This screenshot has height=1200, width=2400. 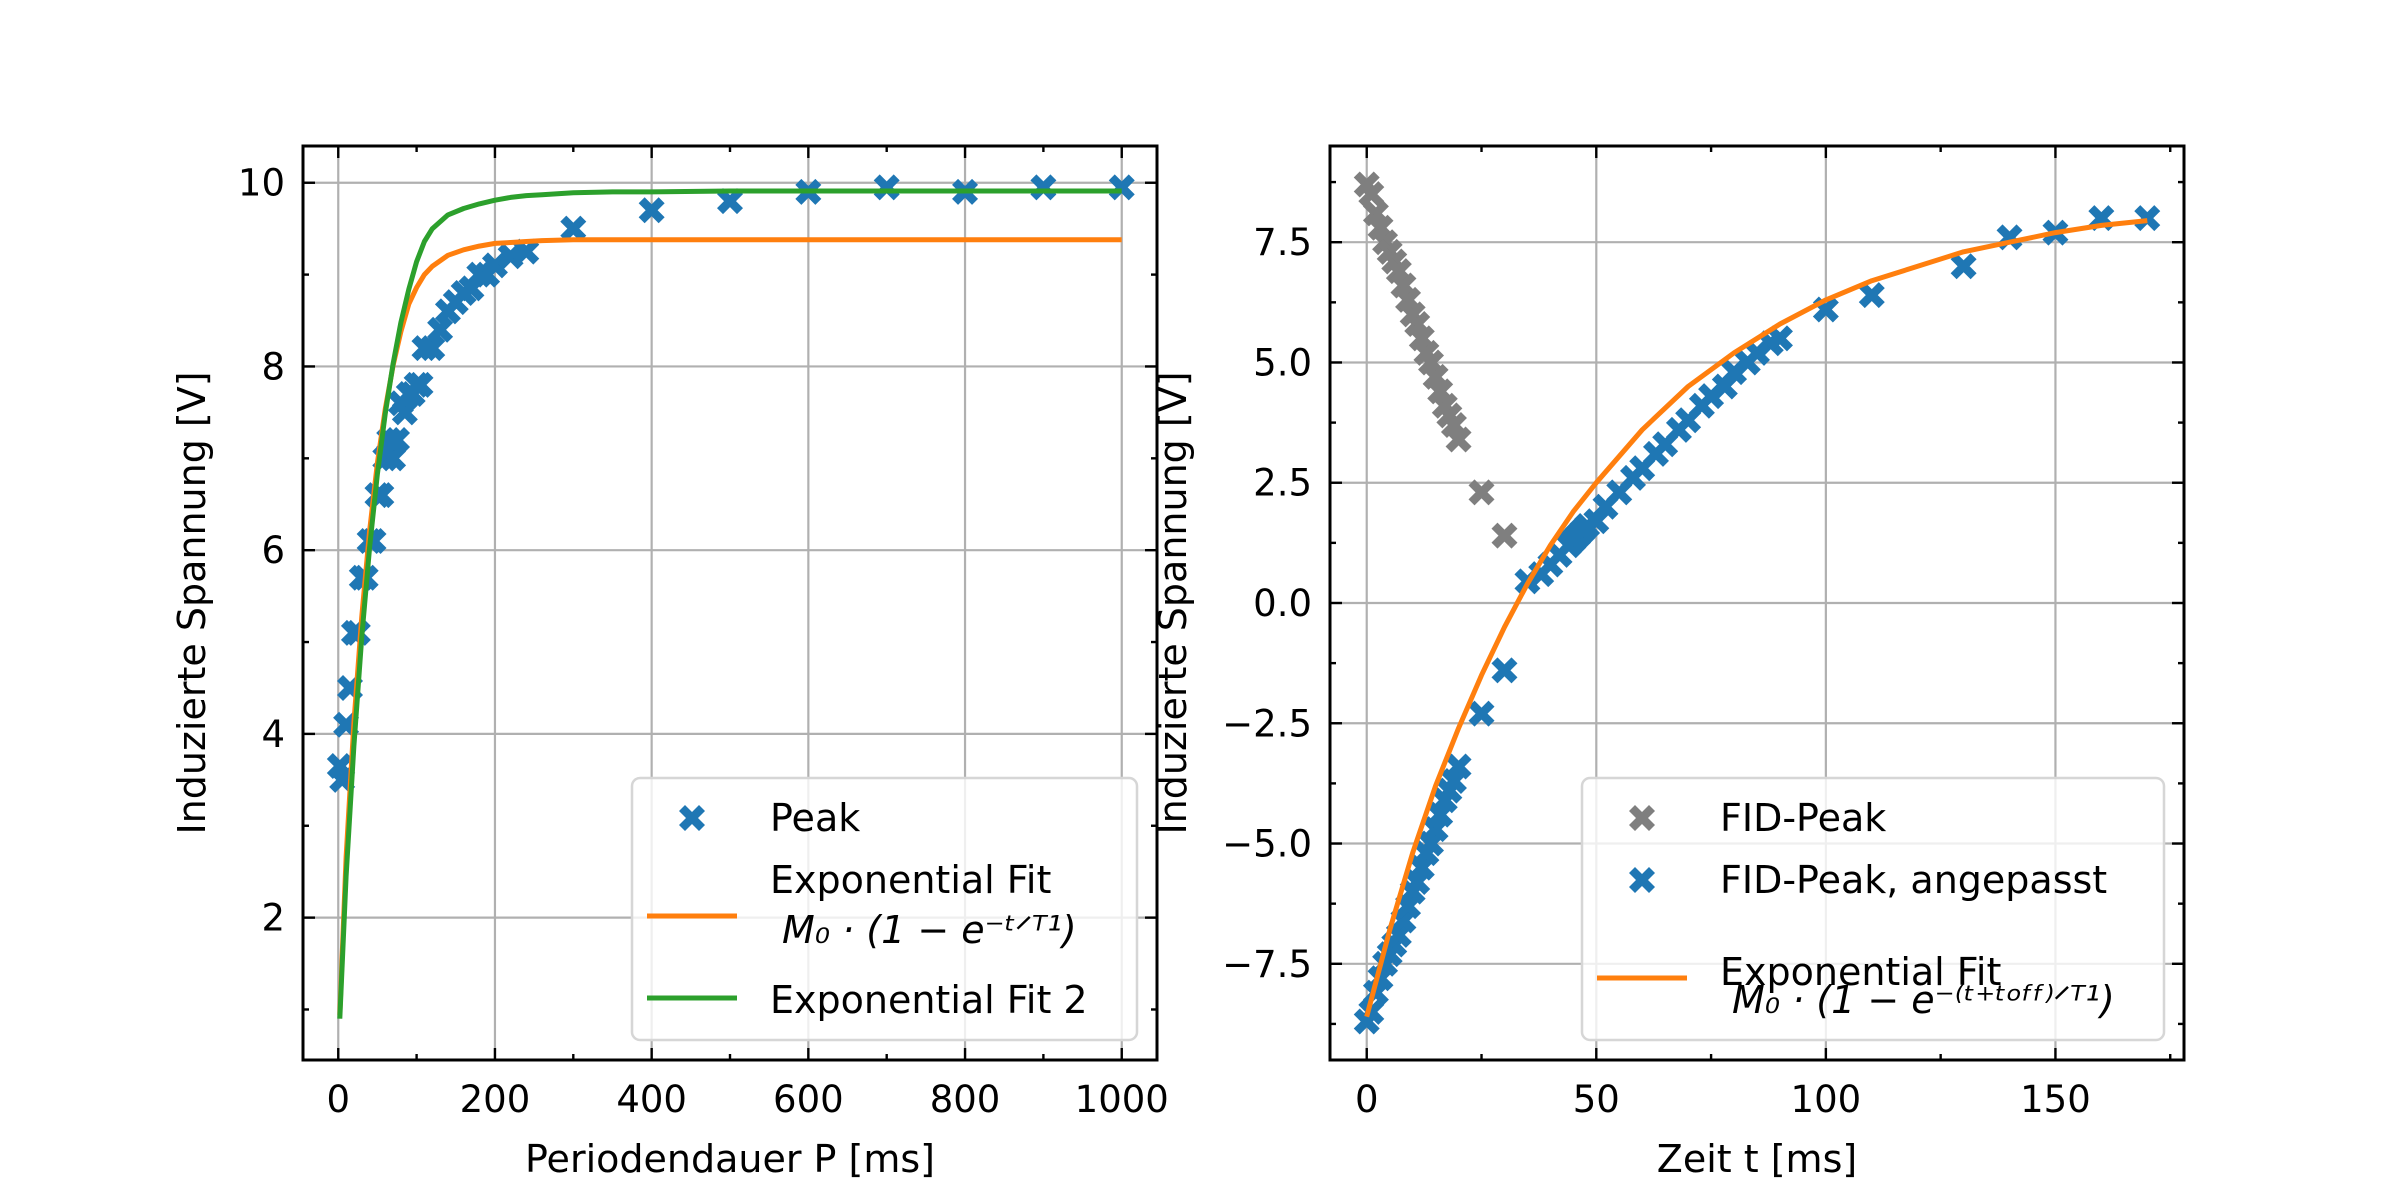 What do you see at coordinates (808, 1099) in the screenshot?
I see `x-tick-label-3: 600` at bounding box center [808, 1099].